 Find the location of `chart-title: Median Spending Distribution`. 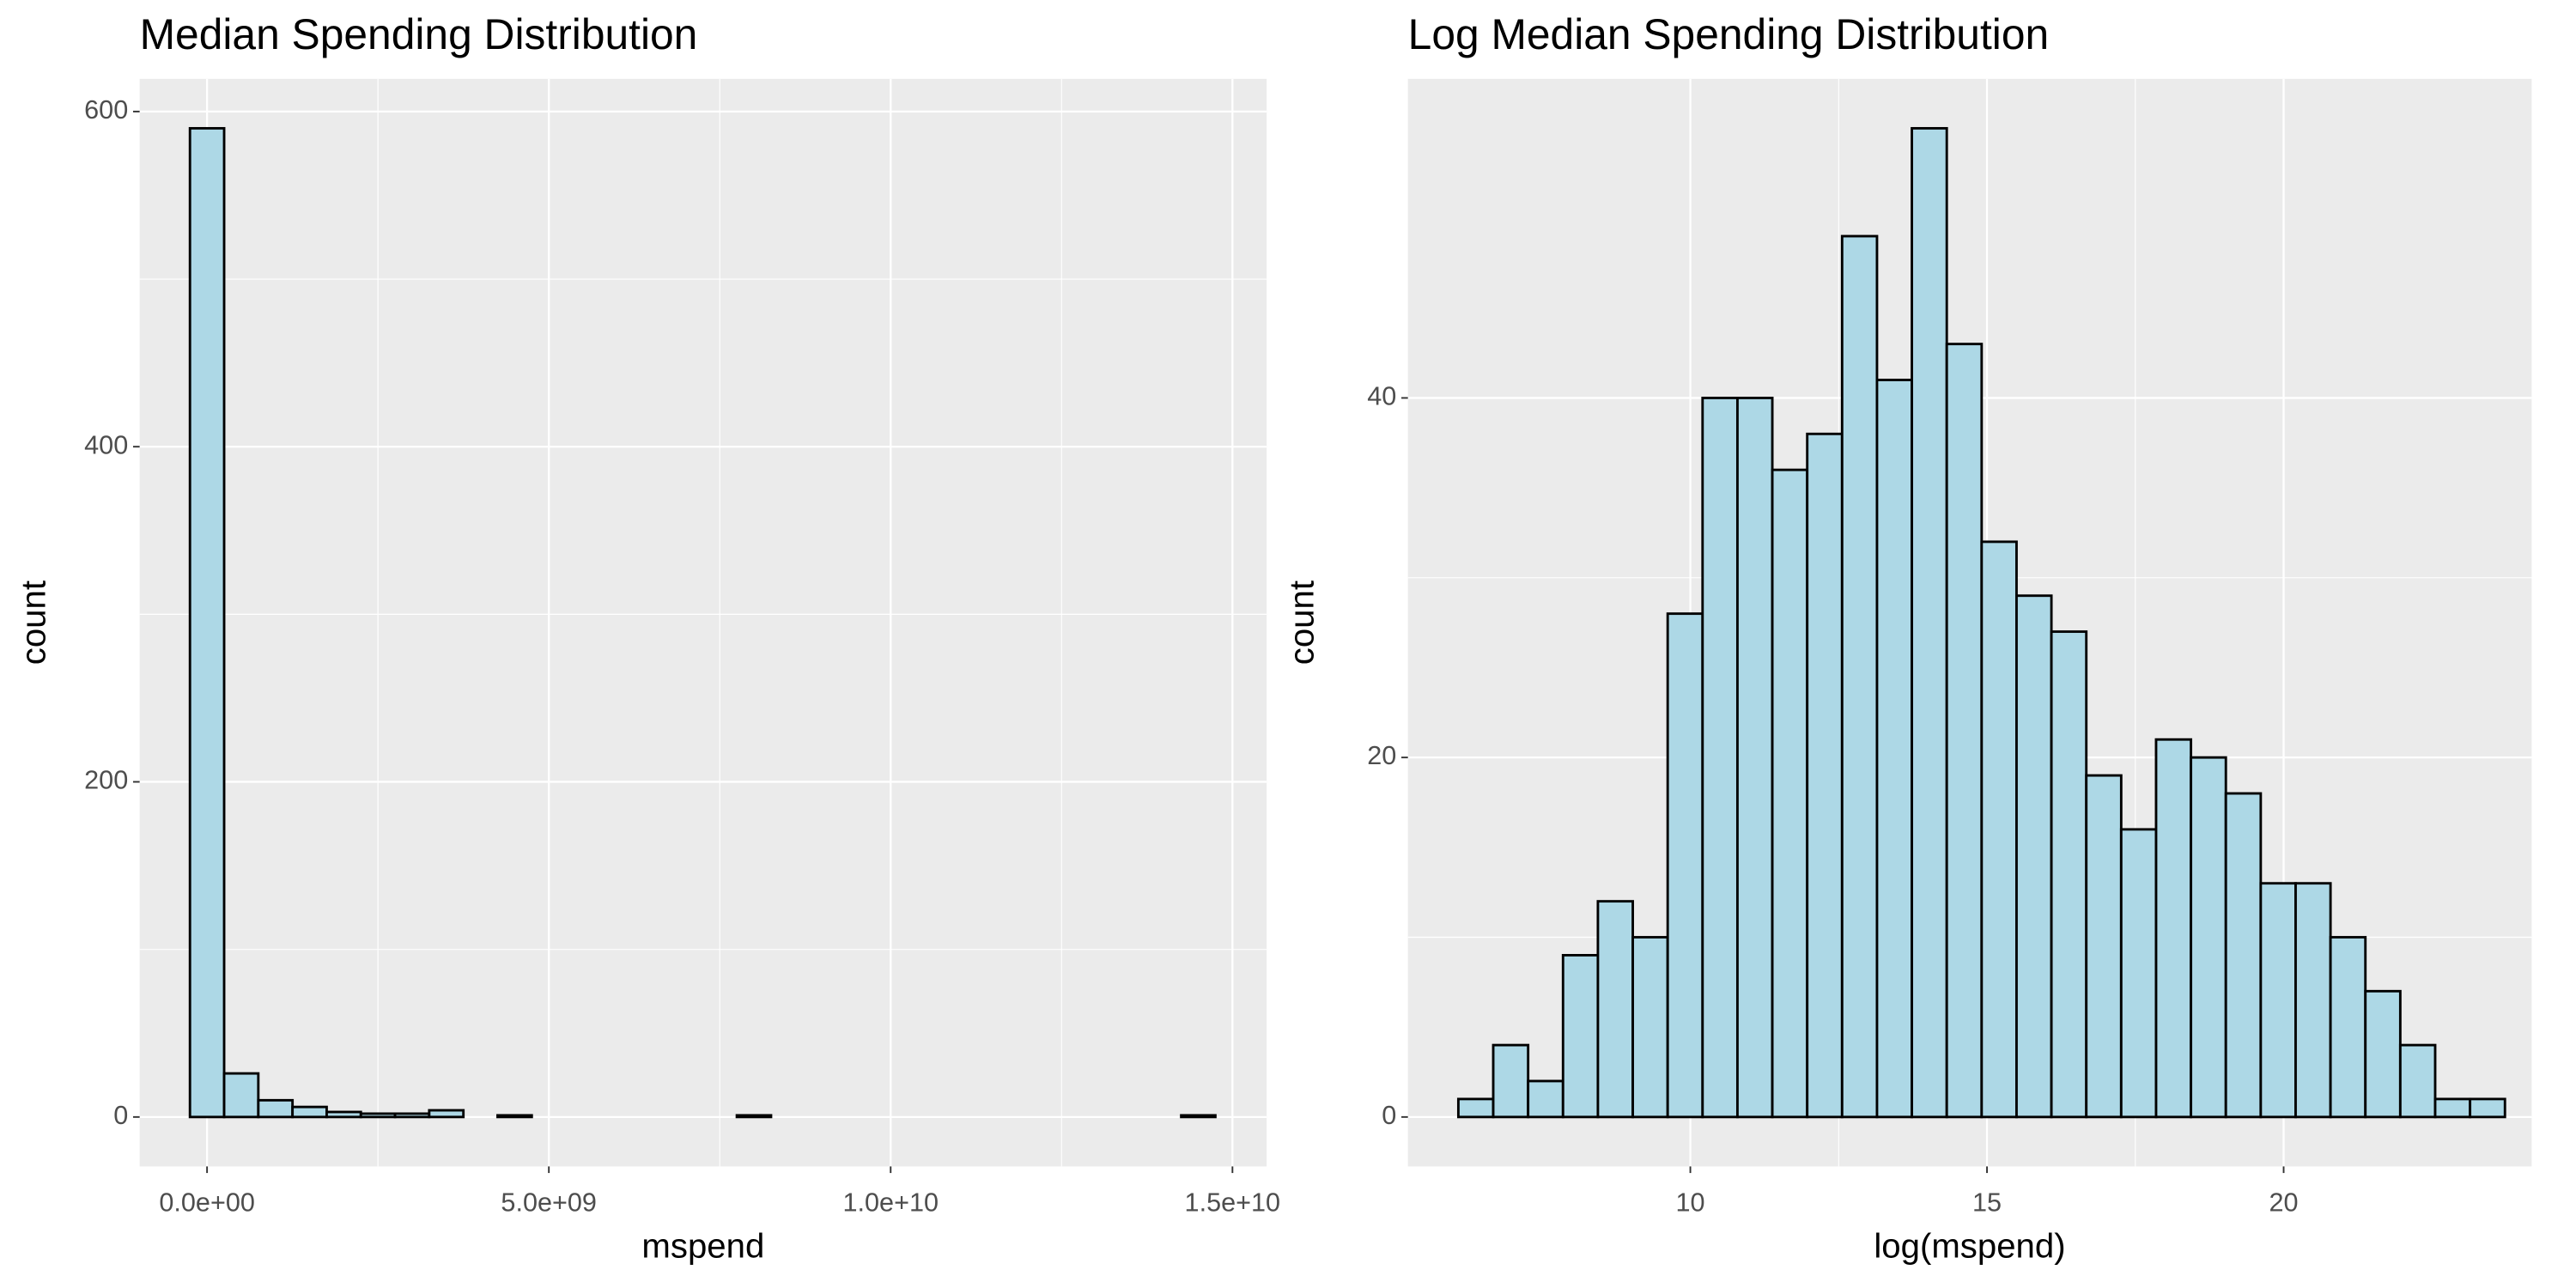

chart-title: Median Spending Distribution is located at coordinates (419, 34).